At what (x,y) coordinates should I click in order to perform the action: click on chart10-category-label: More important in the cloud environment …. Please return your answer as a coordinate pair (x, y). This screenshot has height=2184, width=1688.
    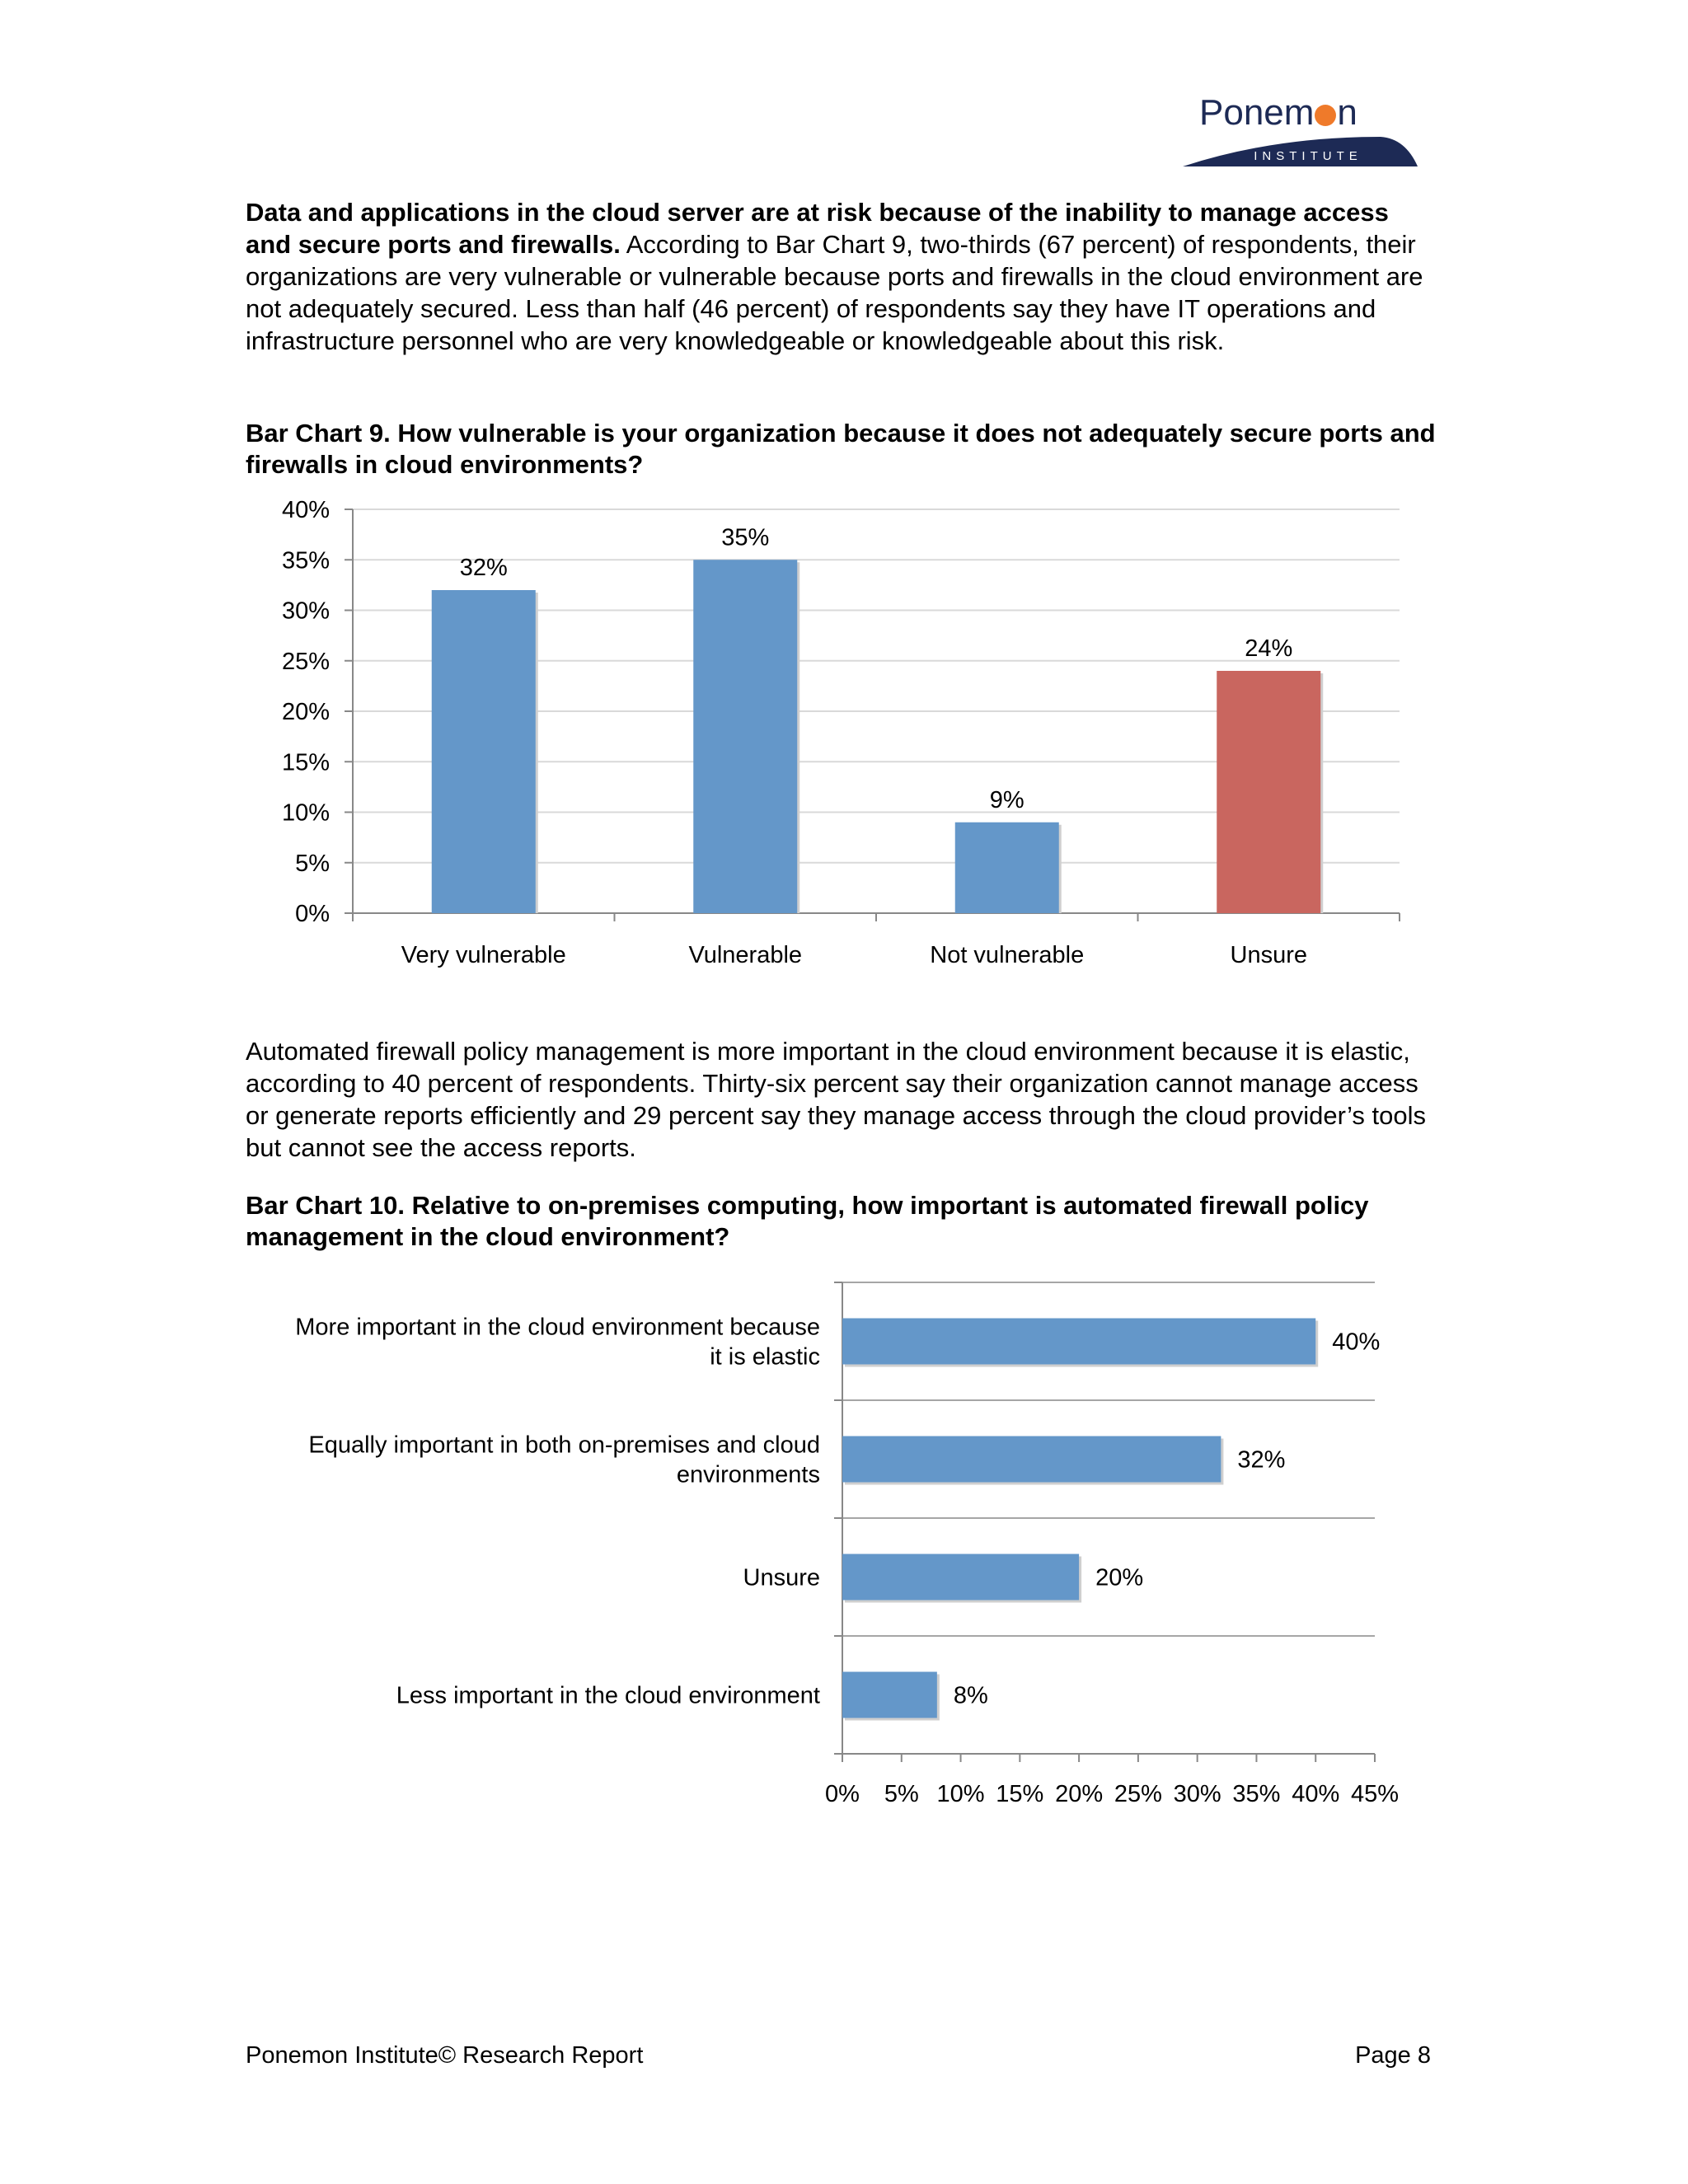
    Looking at the image, I should click on (558, 1328).